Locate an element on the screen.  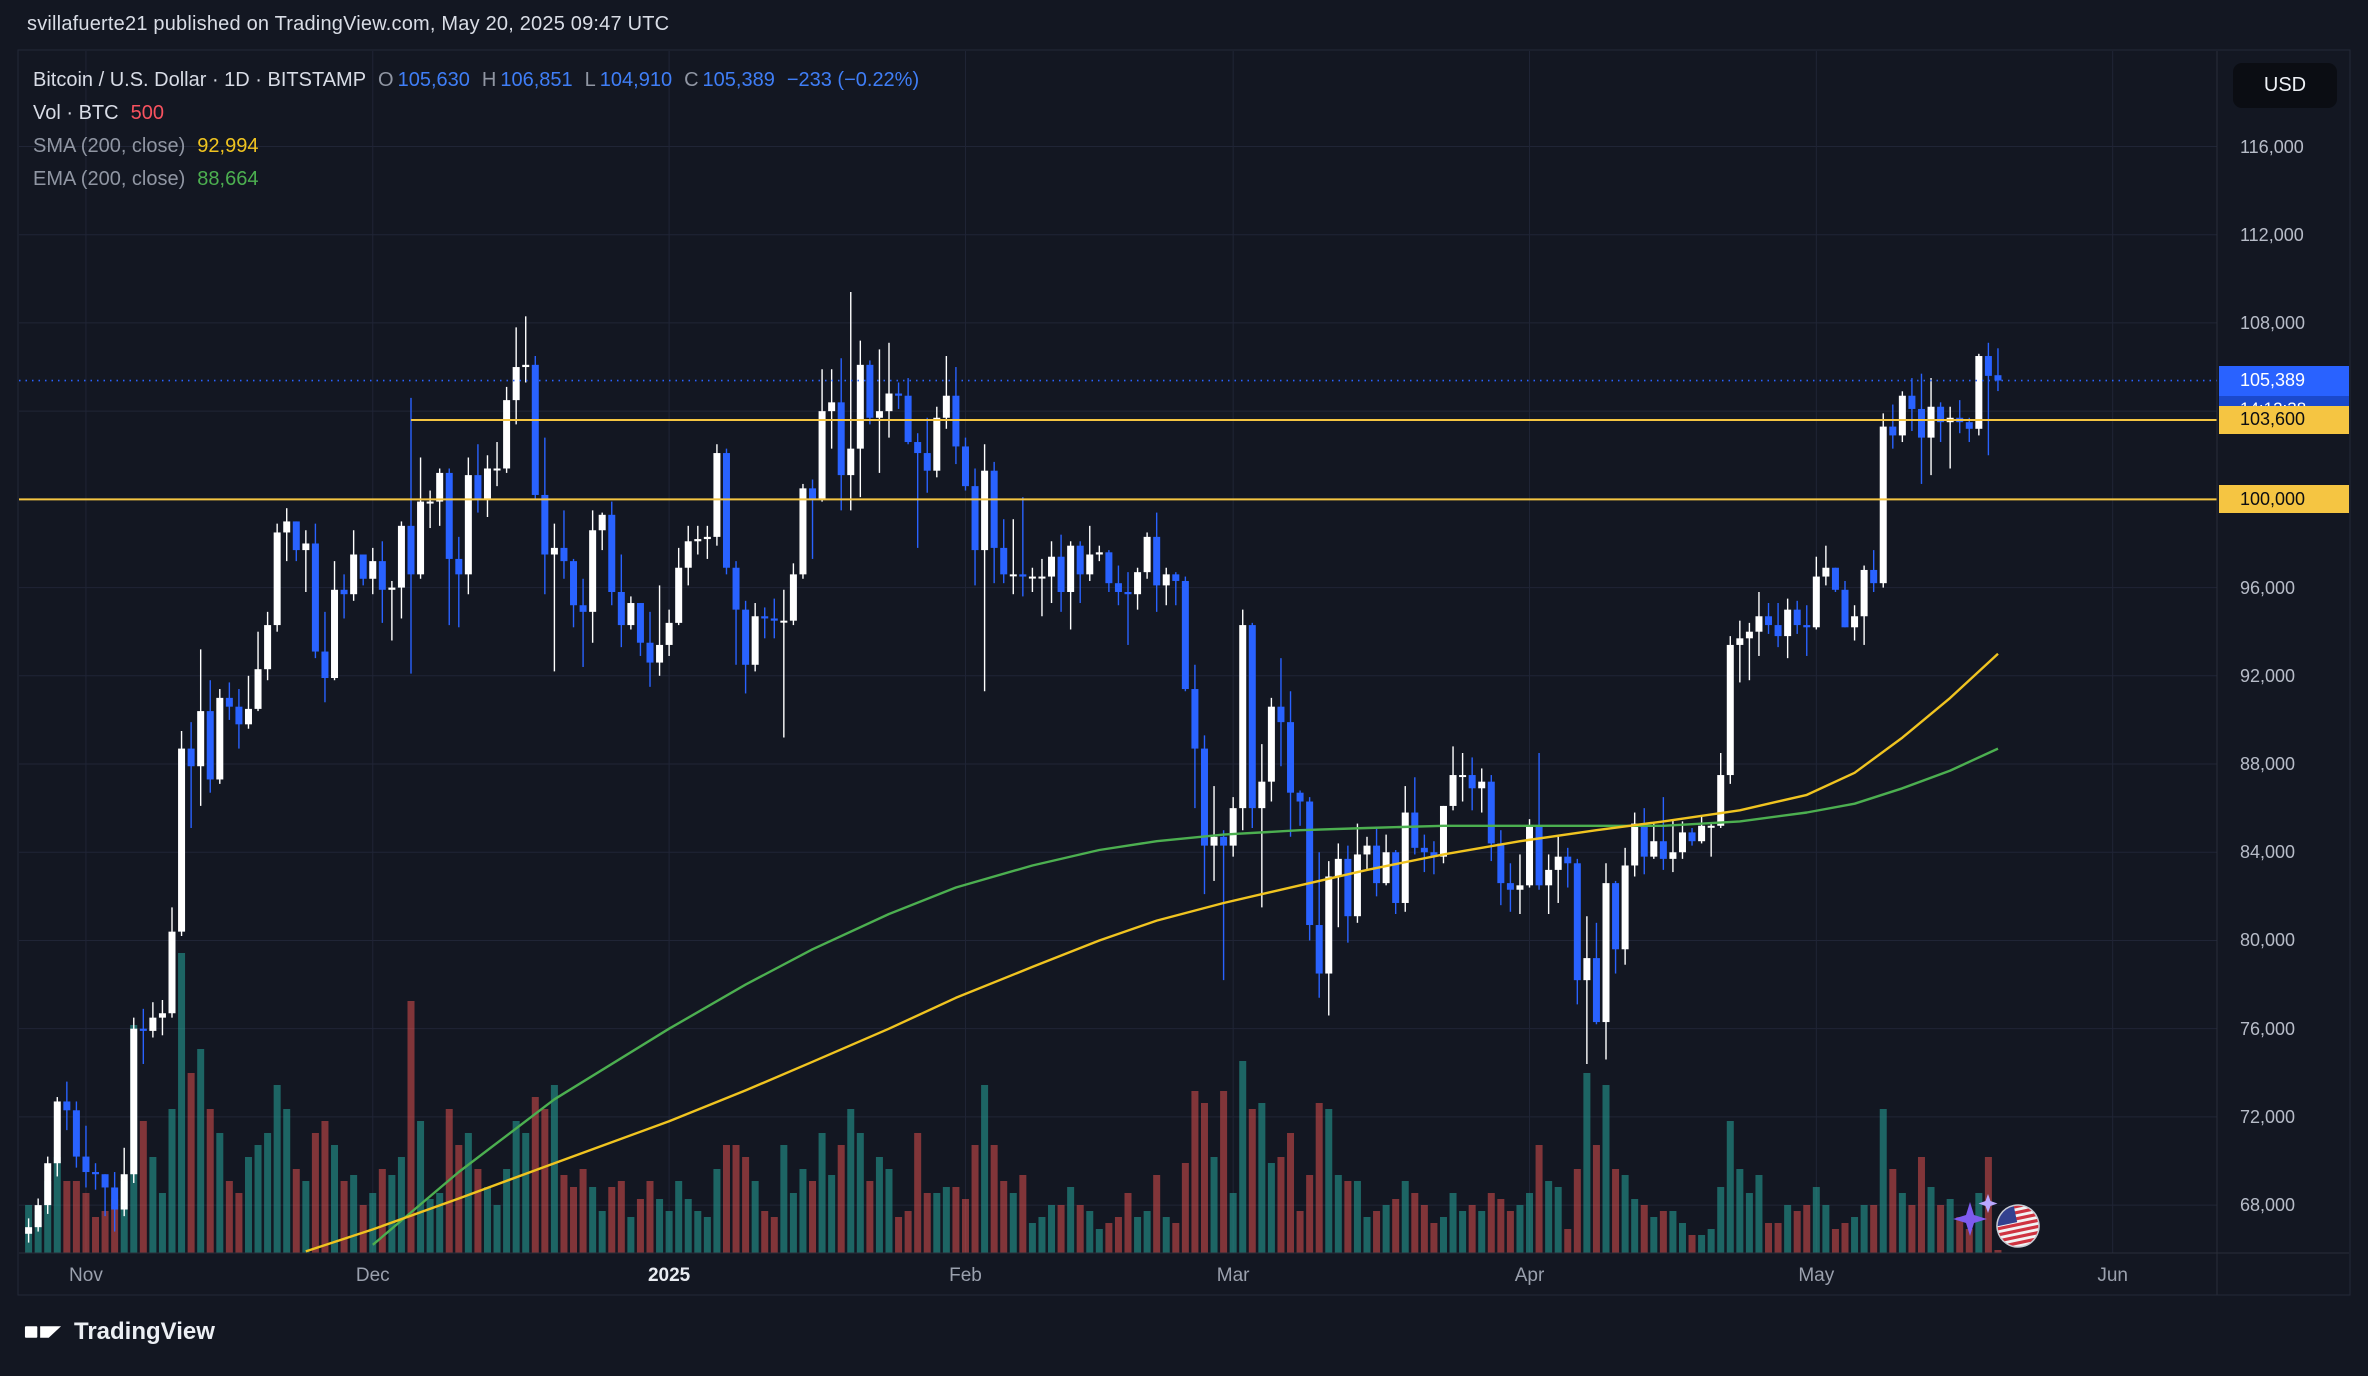
time-axis-label: Jun is located at coordinates (2112, 1275).